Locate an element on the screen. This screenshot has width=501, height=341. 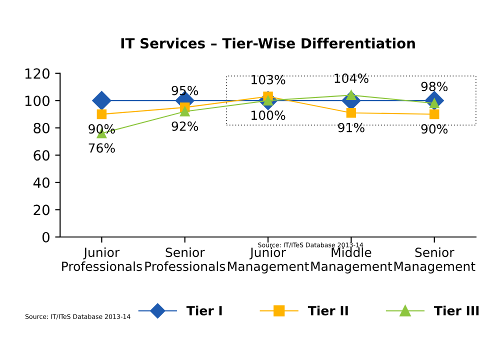
x-tick-label: Junior Professionals is located at coordinates (102, 259).